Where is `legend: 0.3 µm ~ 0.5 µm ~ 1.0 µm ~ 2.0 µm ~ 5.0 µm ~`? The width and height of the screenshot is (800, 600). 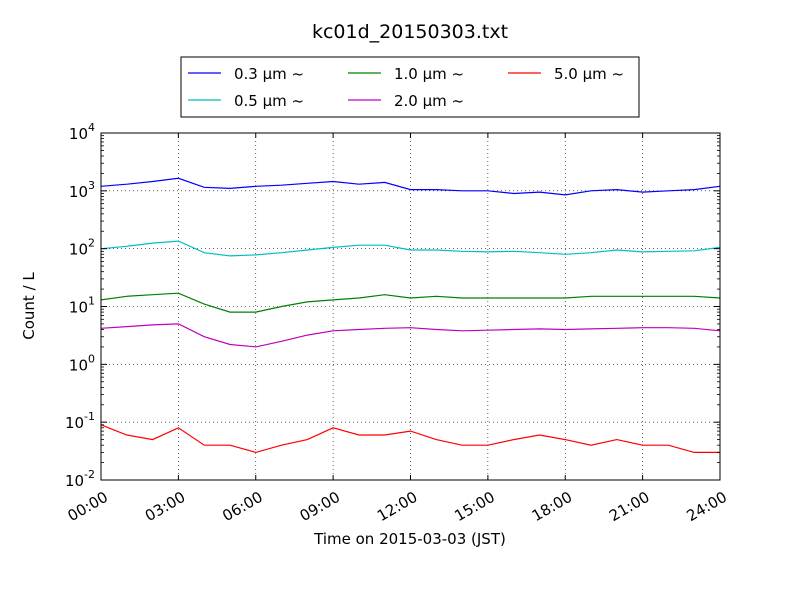
legend: 0.3 µm ~ 0.5 µm ~ 1.0 µm ~ 2.0 µm ~ 5.0 µm ~ is located at coordinates (410, 87).